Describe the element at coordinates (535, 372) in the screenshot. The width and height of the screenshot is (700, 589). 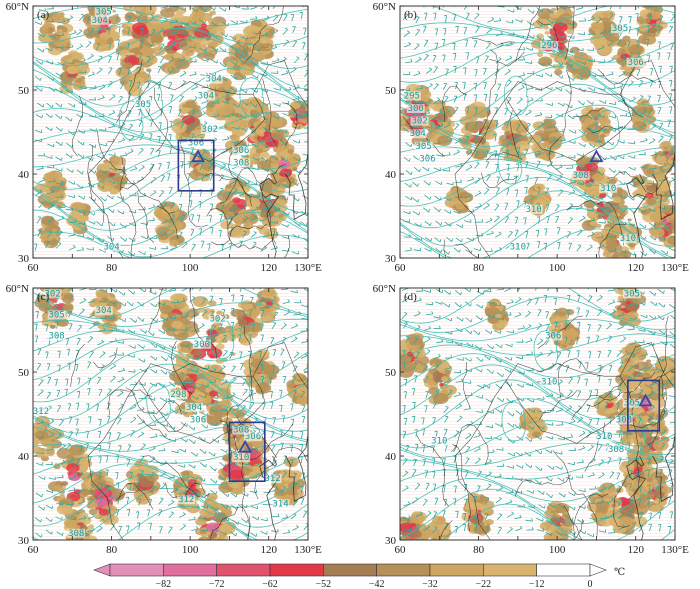
I see `contour-labels: 305 306 310 305 308 310 308 310` at that location.